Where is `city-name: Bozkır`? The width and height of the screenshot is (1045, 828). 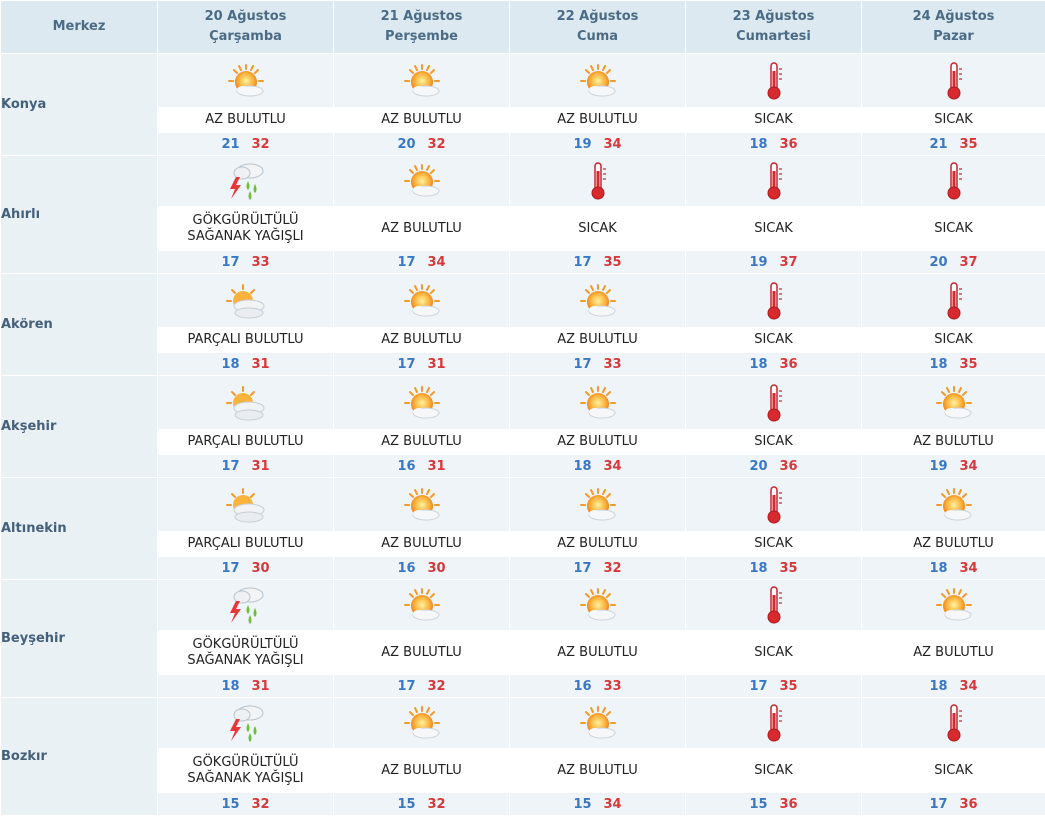 city-name: Bozkır is located at coordinates (79, 756).